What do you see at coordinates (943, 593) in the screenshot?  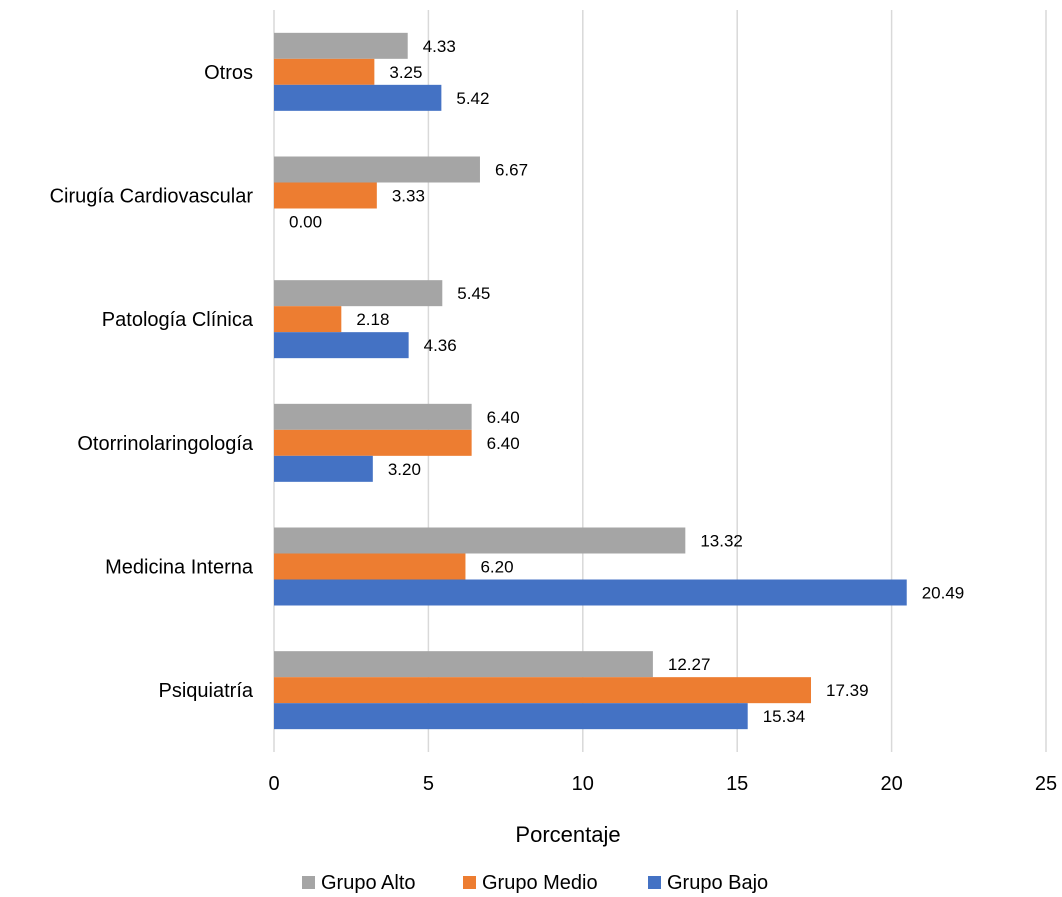 I see `data-label-grupo-bajo-medicina-interna: 20.49` at bounding box center [943, 593].